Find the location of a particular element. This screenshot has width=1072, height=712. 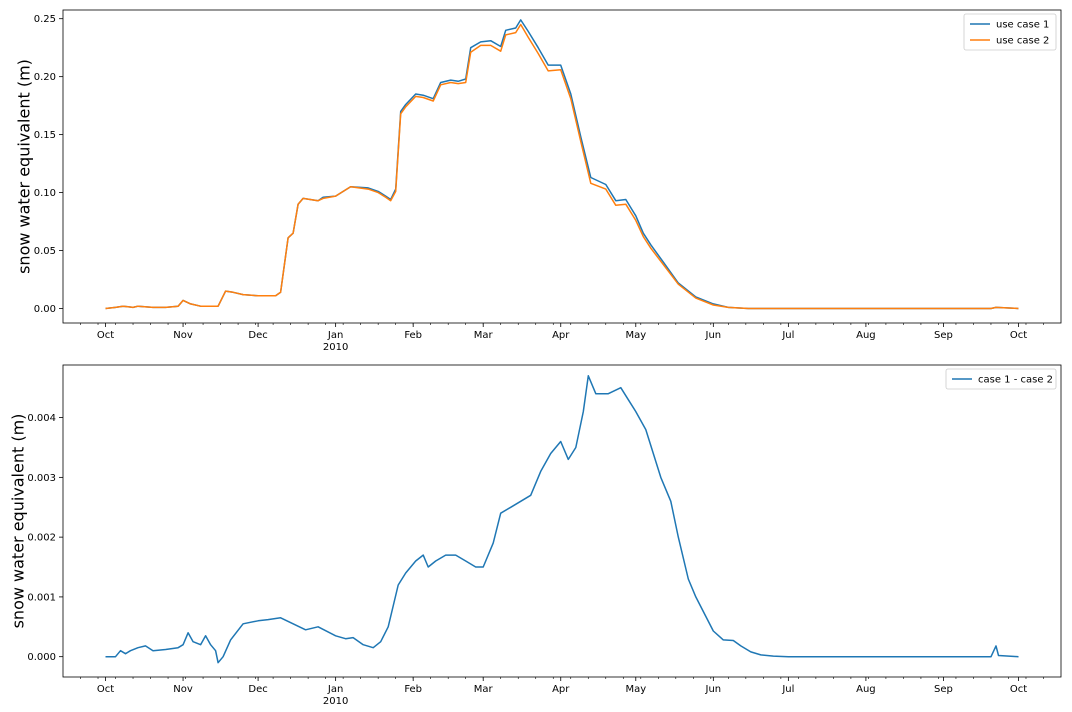

y-tick-label: 0.002 is located at coordinates (41, 538).